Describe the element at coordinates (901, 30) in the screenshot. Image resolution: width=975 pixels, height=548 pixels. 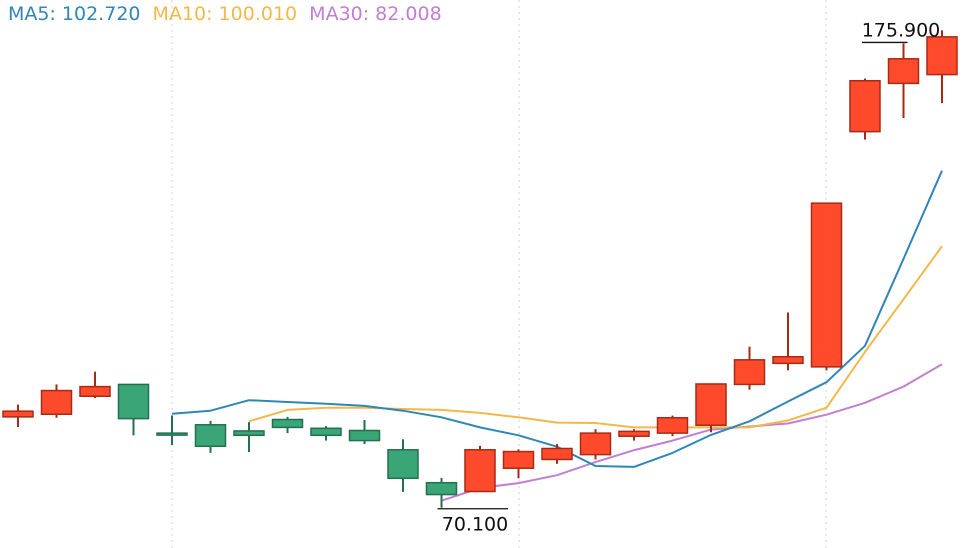
I see `max-price-label: 175.900` at that location.